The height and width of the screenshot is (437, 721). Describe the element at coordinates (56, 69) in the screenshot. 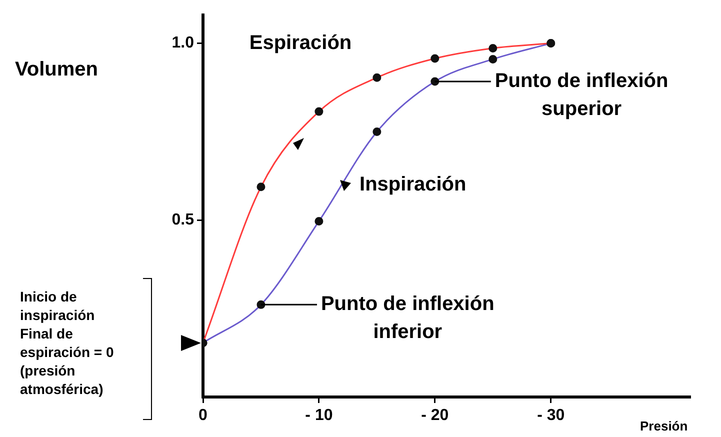

I see `y-axis-title: Volumen` at that location.